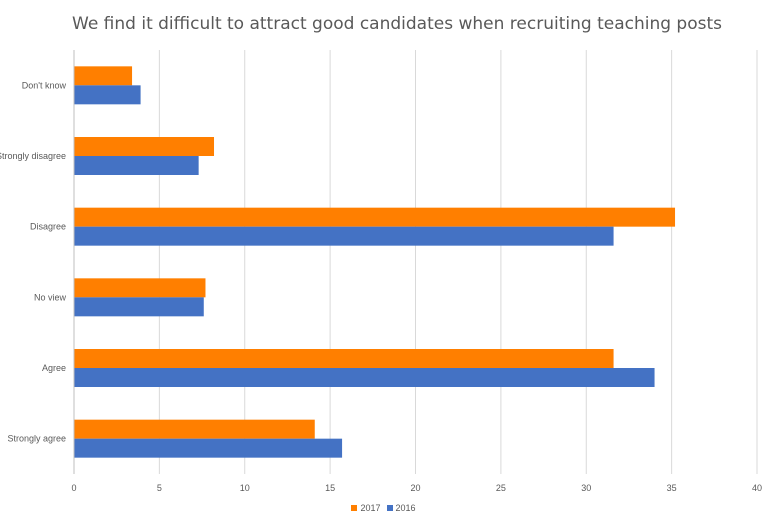 The image size is (767, 524). What do you see at coordinates (415, 488) in the screenshot?
I see `x-tick-label: 20` at bounding box center [415, 488].